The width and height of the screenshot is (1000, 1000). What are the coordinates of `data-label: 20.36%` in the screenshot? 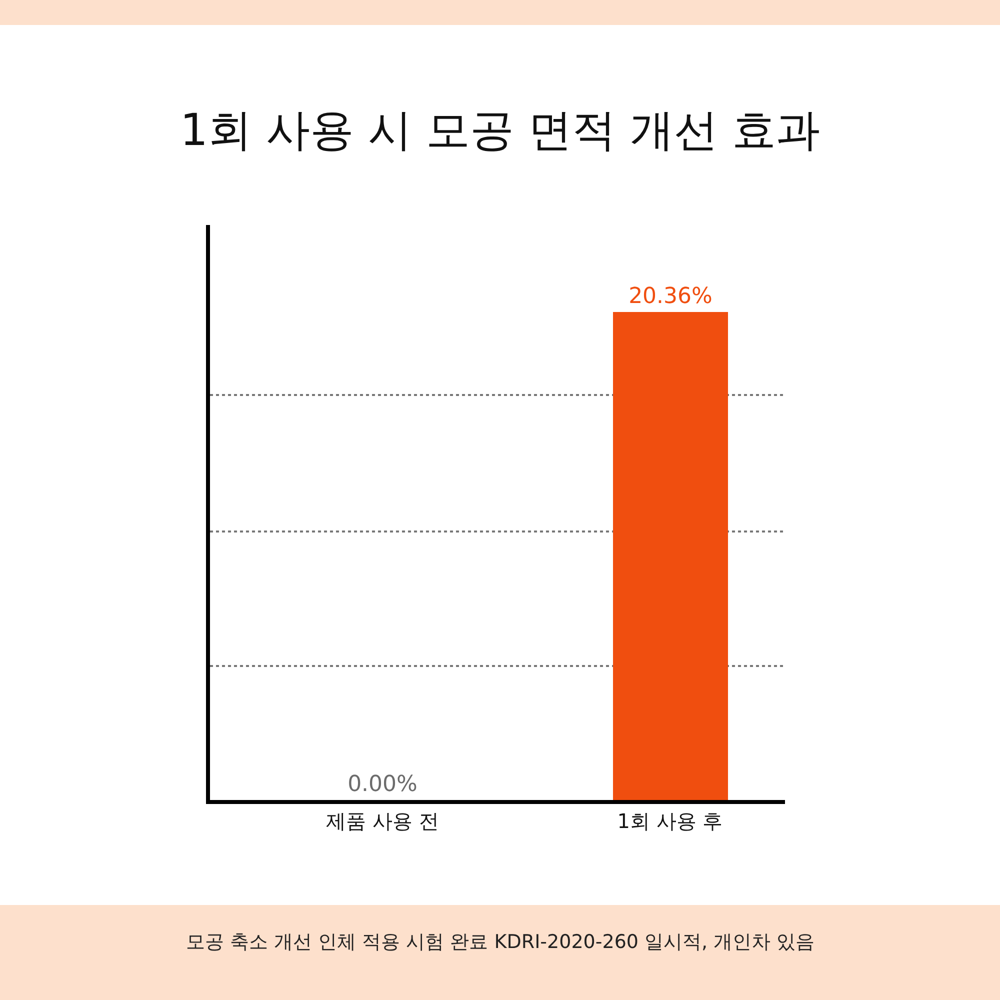 It's located at (670, 296).